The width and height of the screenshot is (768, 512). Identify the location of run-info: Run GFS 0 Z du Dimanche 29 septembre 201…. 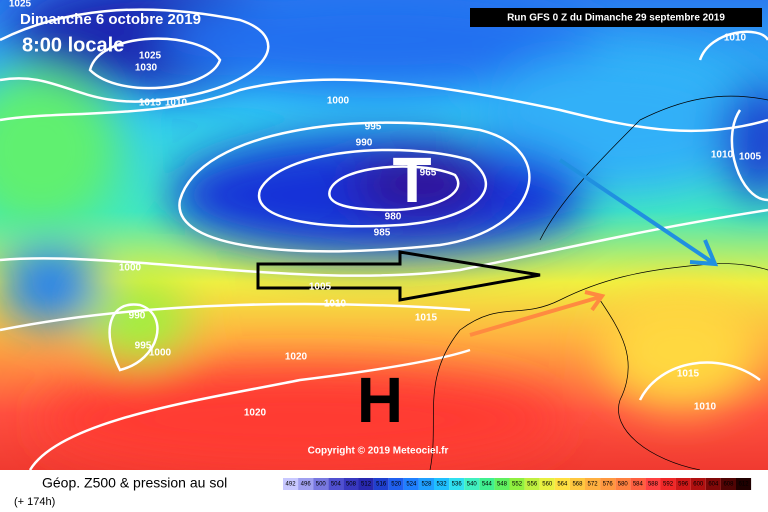
(616, 18).